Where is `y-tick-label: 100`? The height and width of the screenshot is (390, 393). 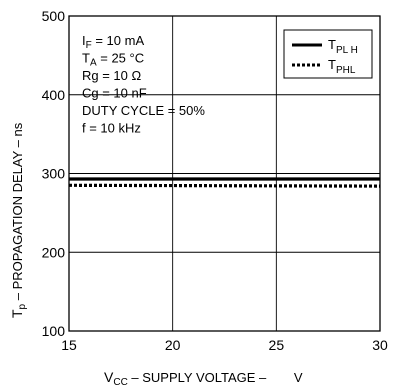 y-tick-label: 100 is located at coordinates (54, 331).